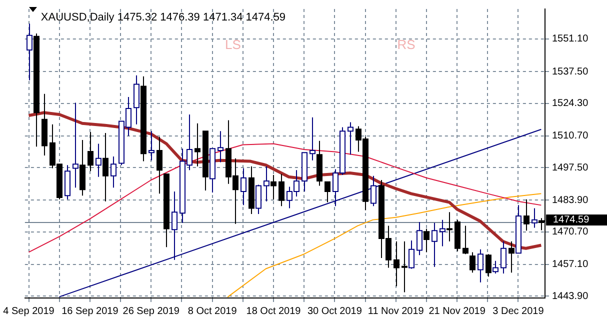 The height and width of the screenshot is (320, 607). Describe the element at coordinates (457, 311) in the screenshot. I see `x-tick-label: 21 Nov 2019` at that location.